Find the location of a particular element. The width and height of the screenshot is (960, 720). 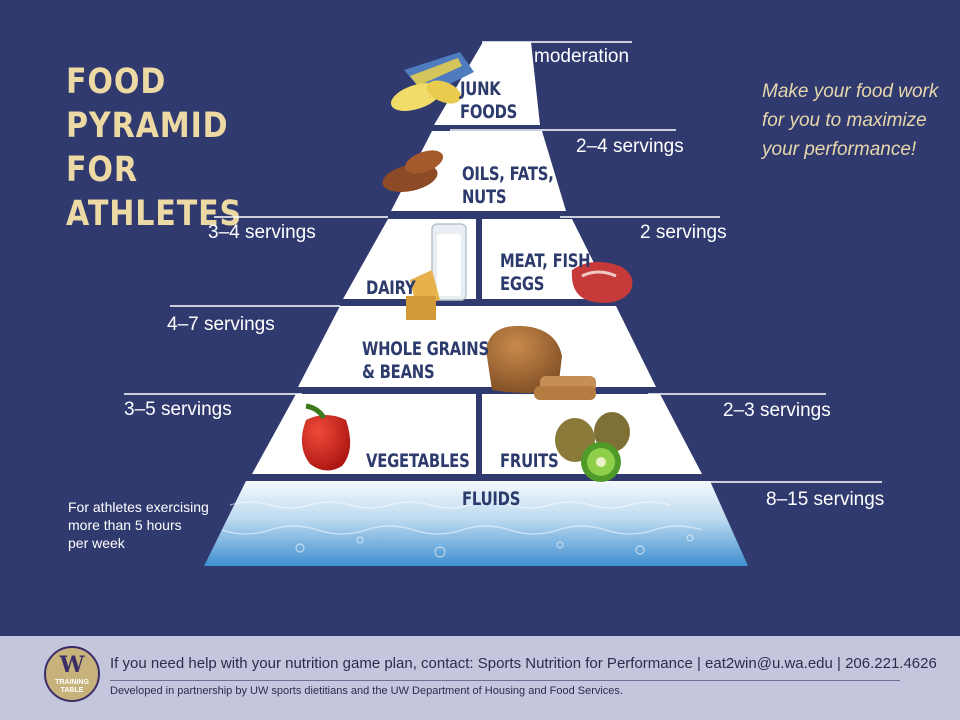

bell-pepper-icon is located at coordinates (326, 437).